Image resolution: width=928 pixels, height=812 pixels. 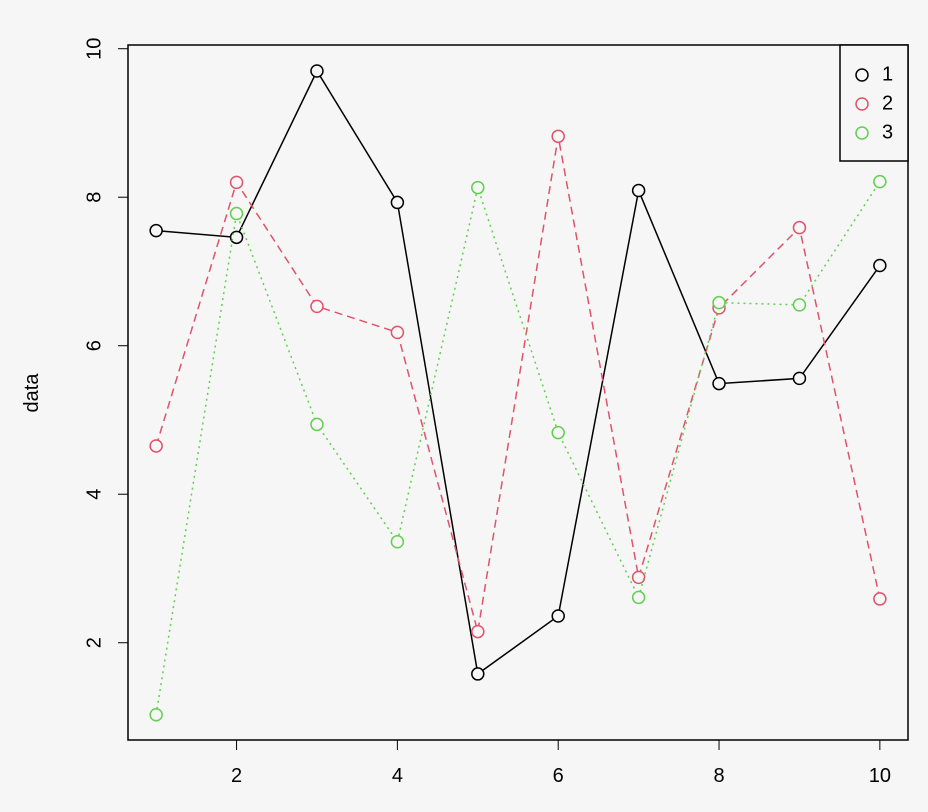 I want to click on legend-label: 1, so click(x=887, y=74).